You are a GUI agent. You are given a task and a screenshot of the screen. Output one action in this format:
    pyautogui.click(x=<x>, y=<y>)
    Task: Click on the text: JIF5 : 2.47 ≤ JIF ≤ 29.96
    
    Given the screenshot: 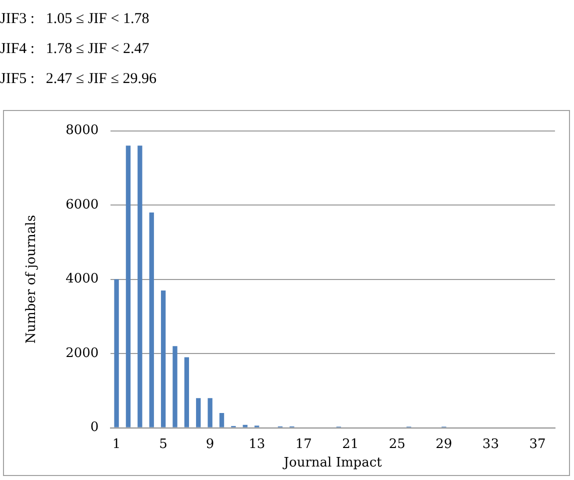 What is the action you would take?
    pyautogui.click(x=78, y=79)
    